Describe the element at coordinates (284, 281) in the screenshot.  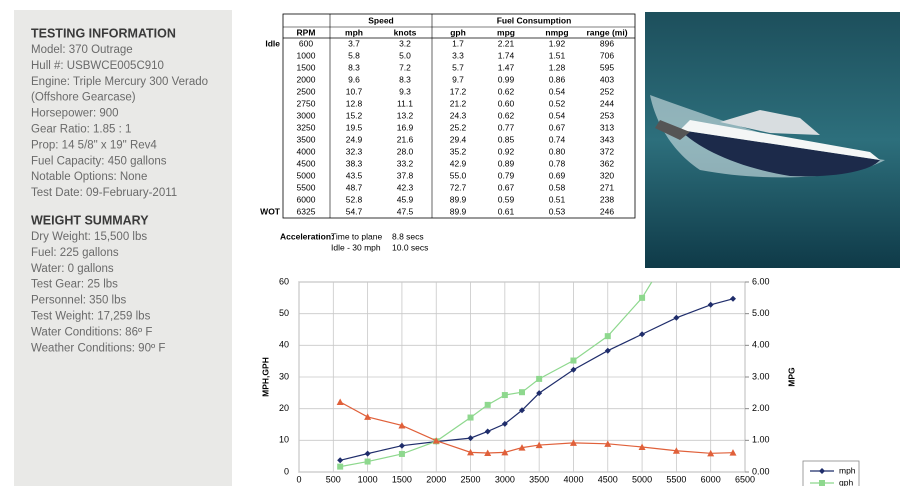
I see `y-tick-label: 60` at that location.